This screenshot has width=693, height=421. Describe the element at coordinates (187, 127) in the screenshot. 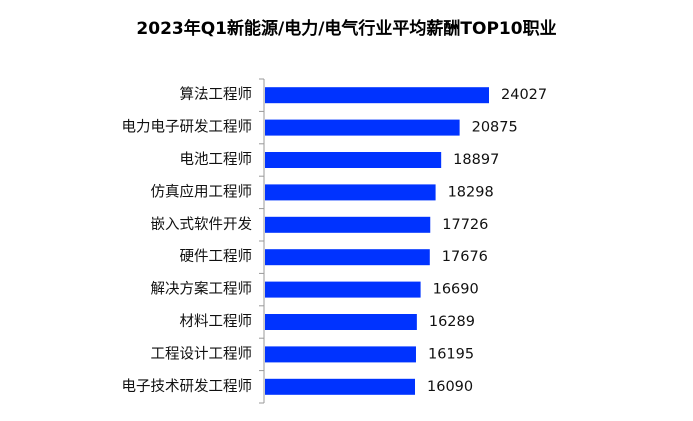

I see `category-label: 电力电子研发工程师` at that location.